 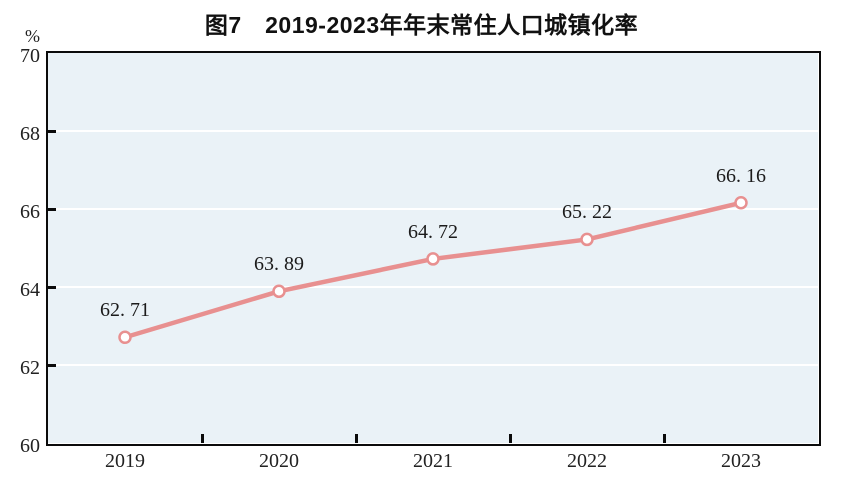 I want to click on x-tick-label: 2020, so click(x=279, y=461).